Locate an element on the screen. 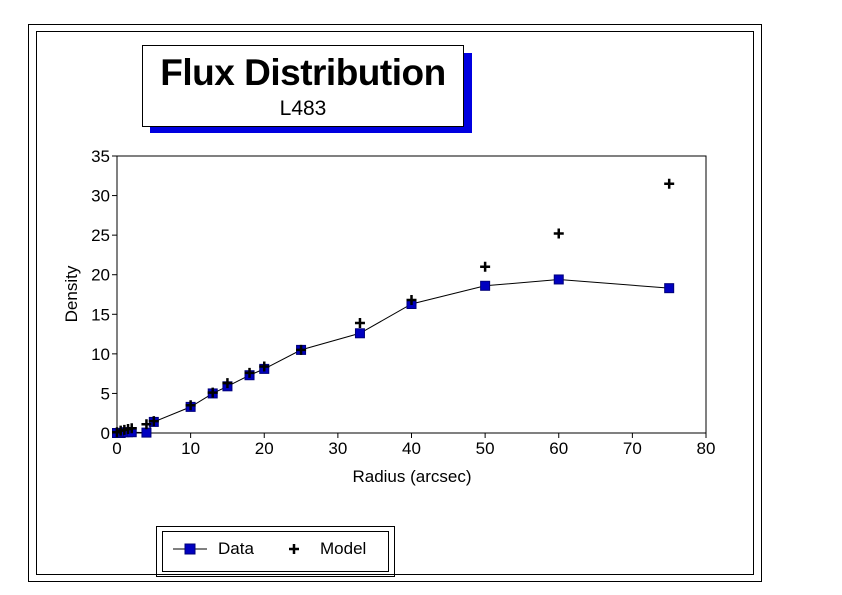  y-tick-label: 10 is located at coordinates (100, 354).